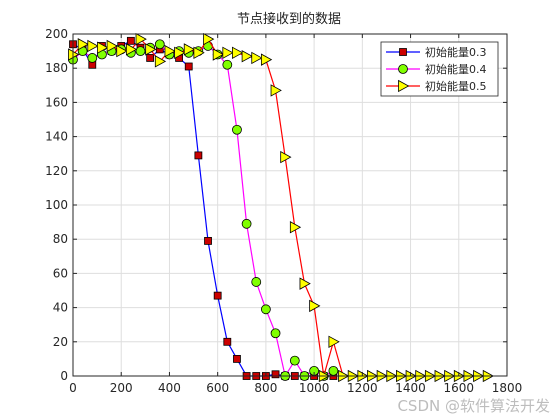 Image resolution: width=560 pixels, height=420 pixels. I want to click on y-tick-label: 140, so click(56, 137).